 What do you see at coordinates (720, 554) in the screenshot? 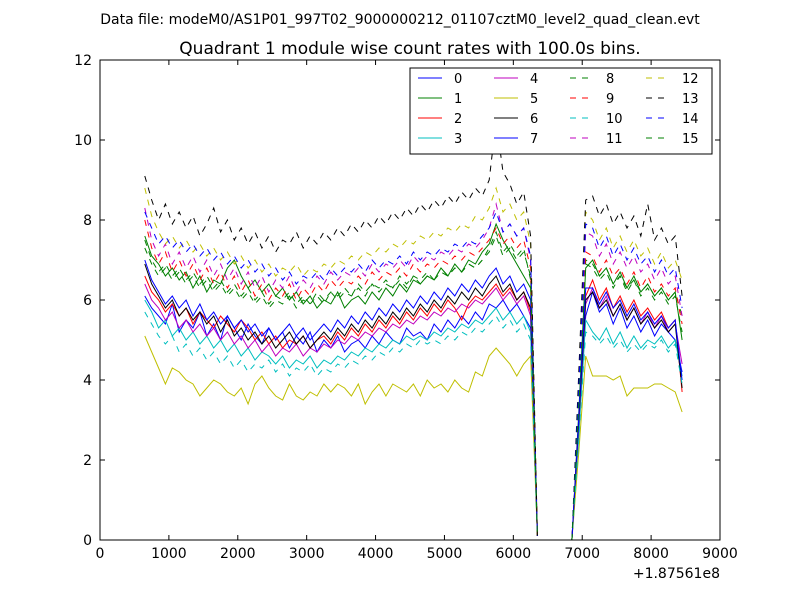
I see `x-tick-label: 9000` at bounding box center [720, 554].